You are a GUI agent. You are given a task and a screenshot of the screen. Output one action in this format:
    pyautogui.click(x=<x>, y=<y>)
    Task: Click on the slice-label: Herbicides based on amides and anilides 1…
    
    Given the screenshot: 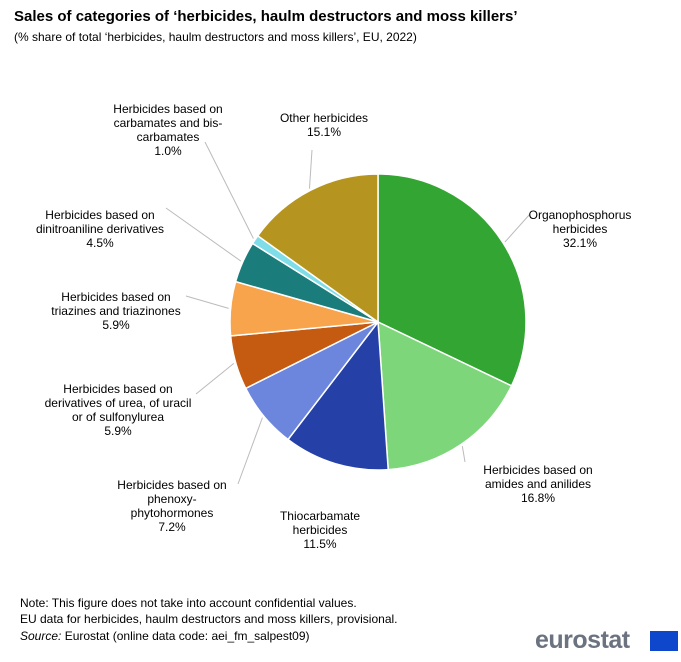 What is the action you would take?
    pyautogui.click(x=538, y=484)
    